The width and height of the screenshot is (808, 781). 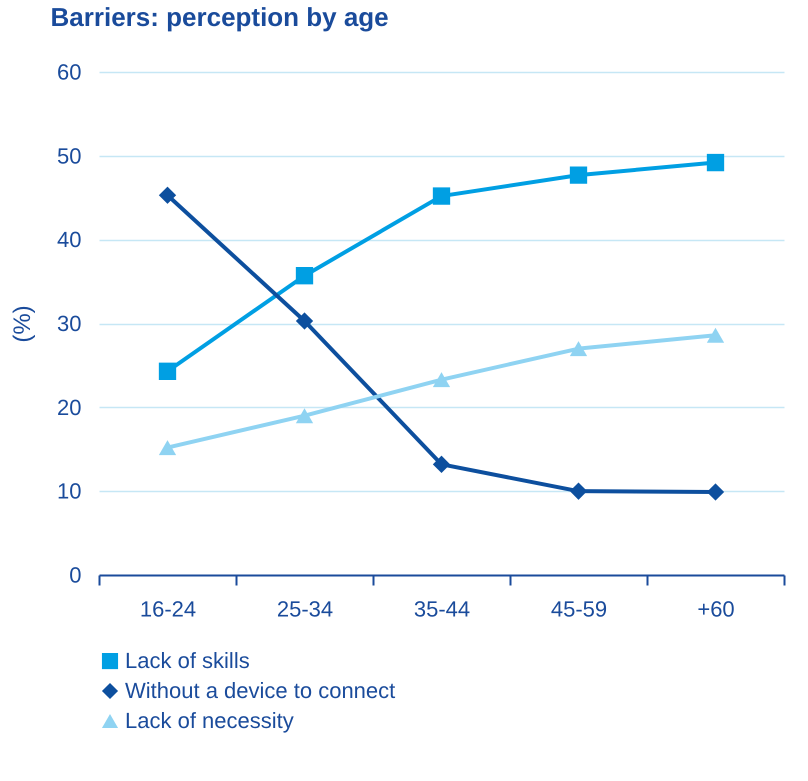 I want to click on legend-label: Without a device to connect, so click(x=260, y=690).